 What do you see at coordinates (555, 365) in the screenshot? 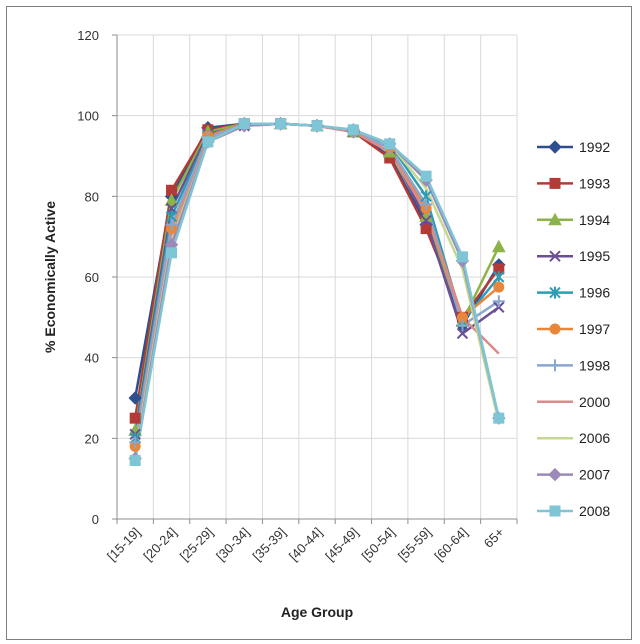
I see `legend-marker-1998` at bounding box center [555, 365].